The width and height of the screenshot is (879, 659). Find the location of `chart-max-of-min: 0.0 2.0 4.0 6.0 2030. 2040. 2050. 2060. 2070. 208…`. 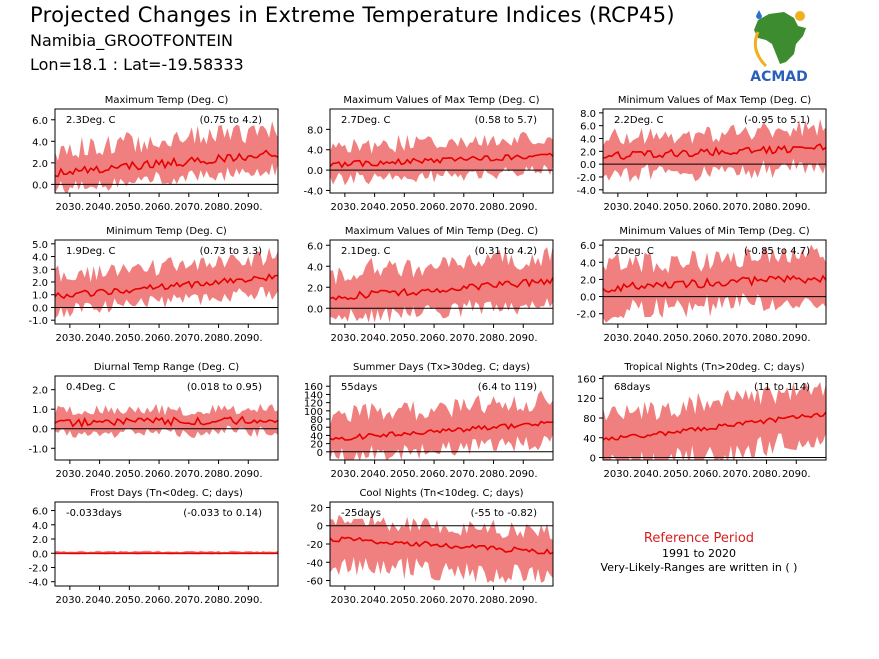

chart-max-of-min: 0.0 2.0 4.0 6.0 2030. 2040. 2050. 2060. 2070. 208… is located at coordinates (430, 285).